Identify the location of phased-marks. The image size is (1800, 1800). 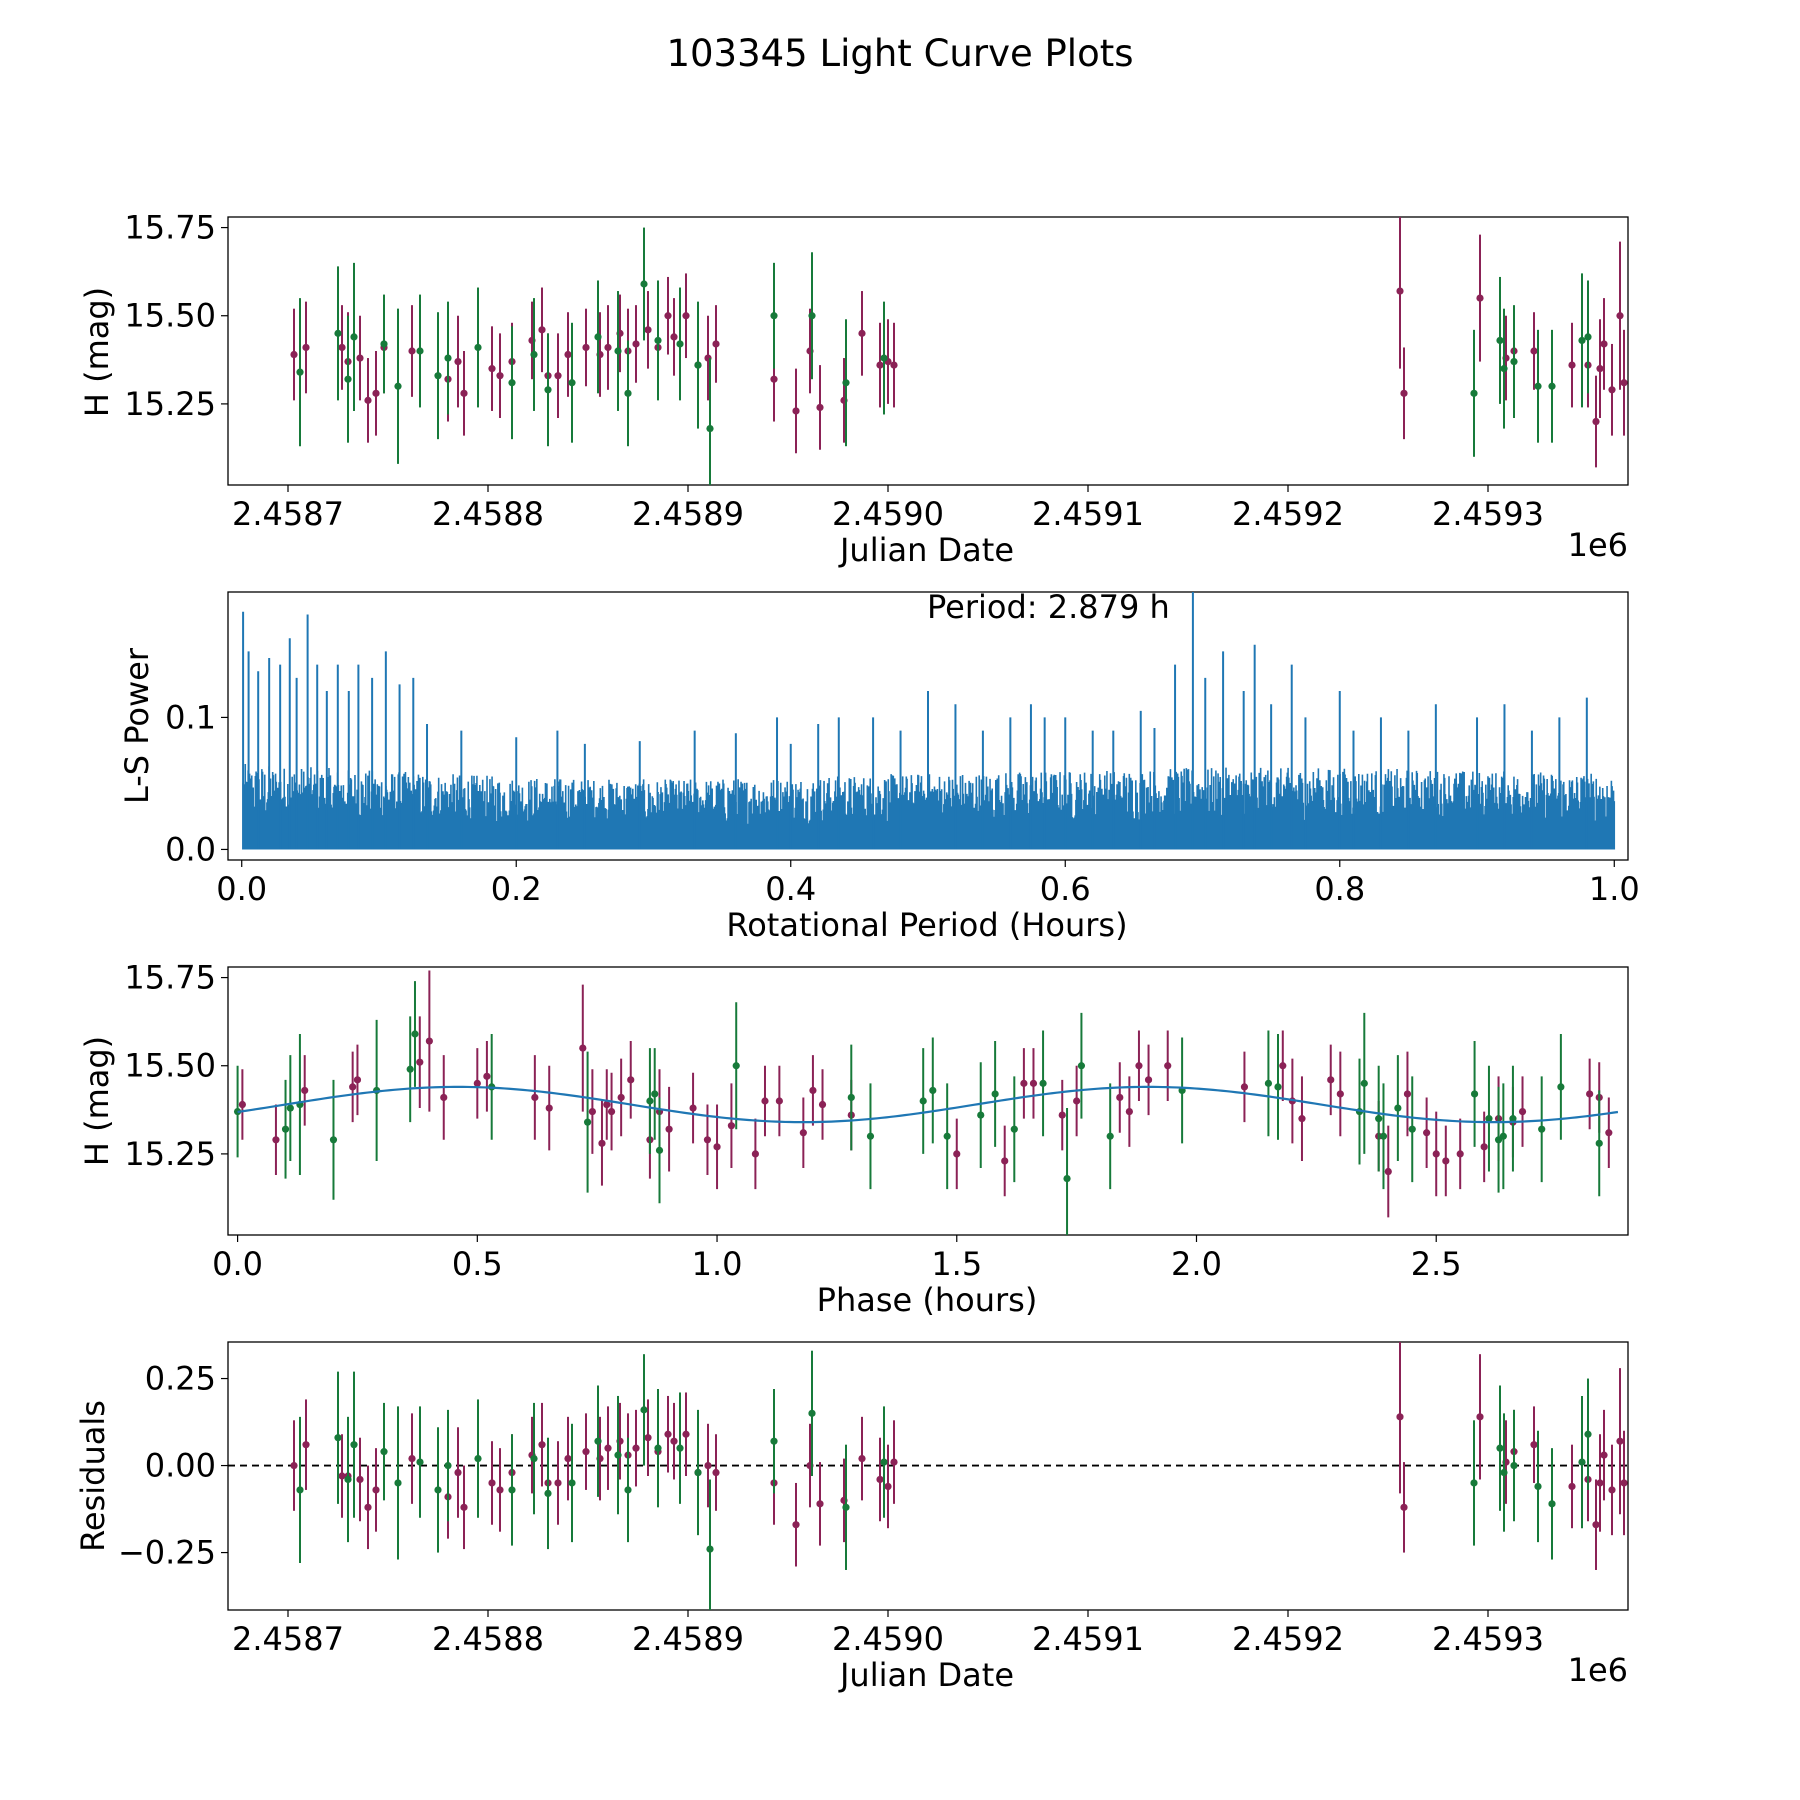
(926, 1102).